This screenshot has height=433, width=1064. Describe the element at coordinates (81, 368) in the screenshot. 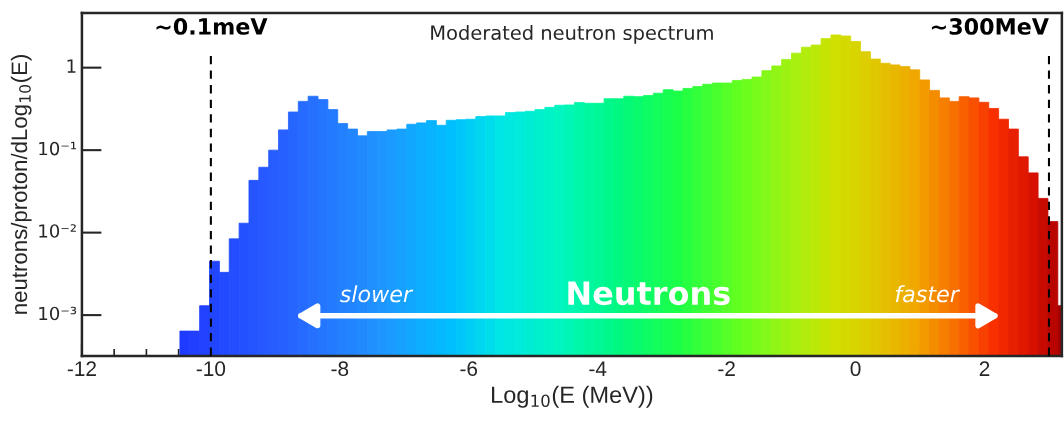

I see `x-tick-label: -12` at that location.